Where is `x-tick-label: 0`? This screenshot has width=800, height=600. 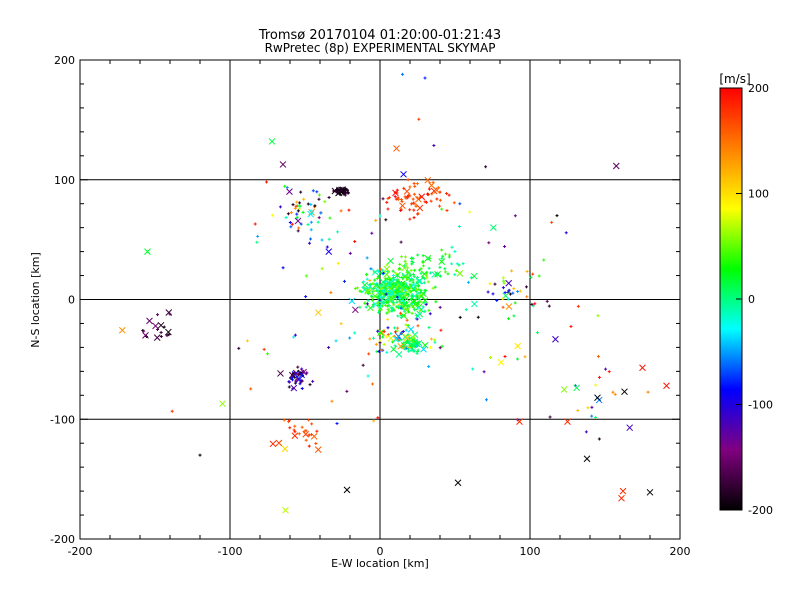 x-tick-label: 0 is located at coordinates (380, 551).